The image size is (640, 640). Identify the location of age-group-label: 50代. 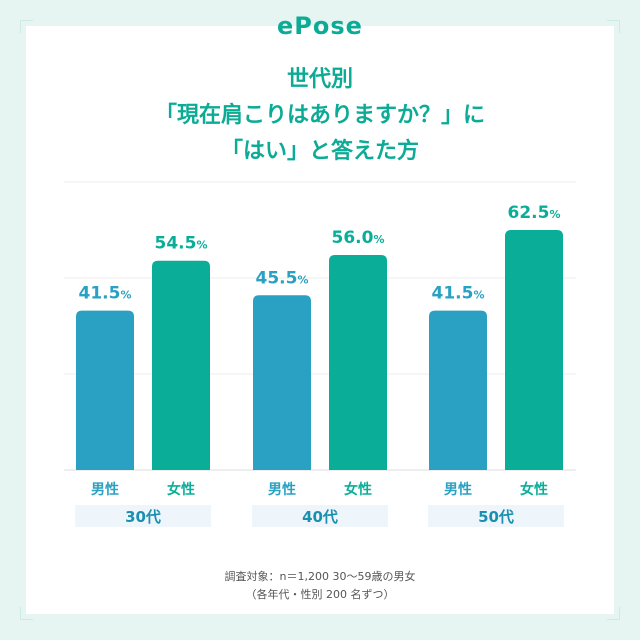
(496, 517).